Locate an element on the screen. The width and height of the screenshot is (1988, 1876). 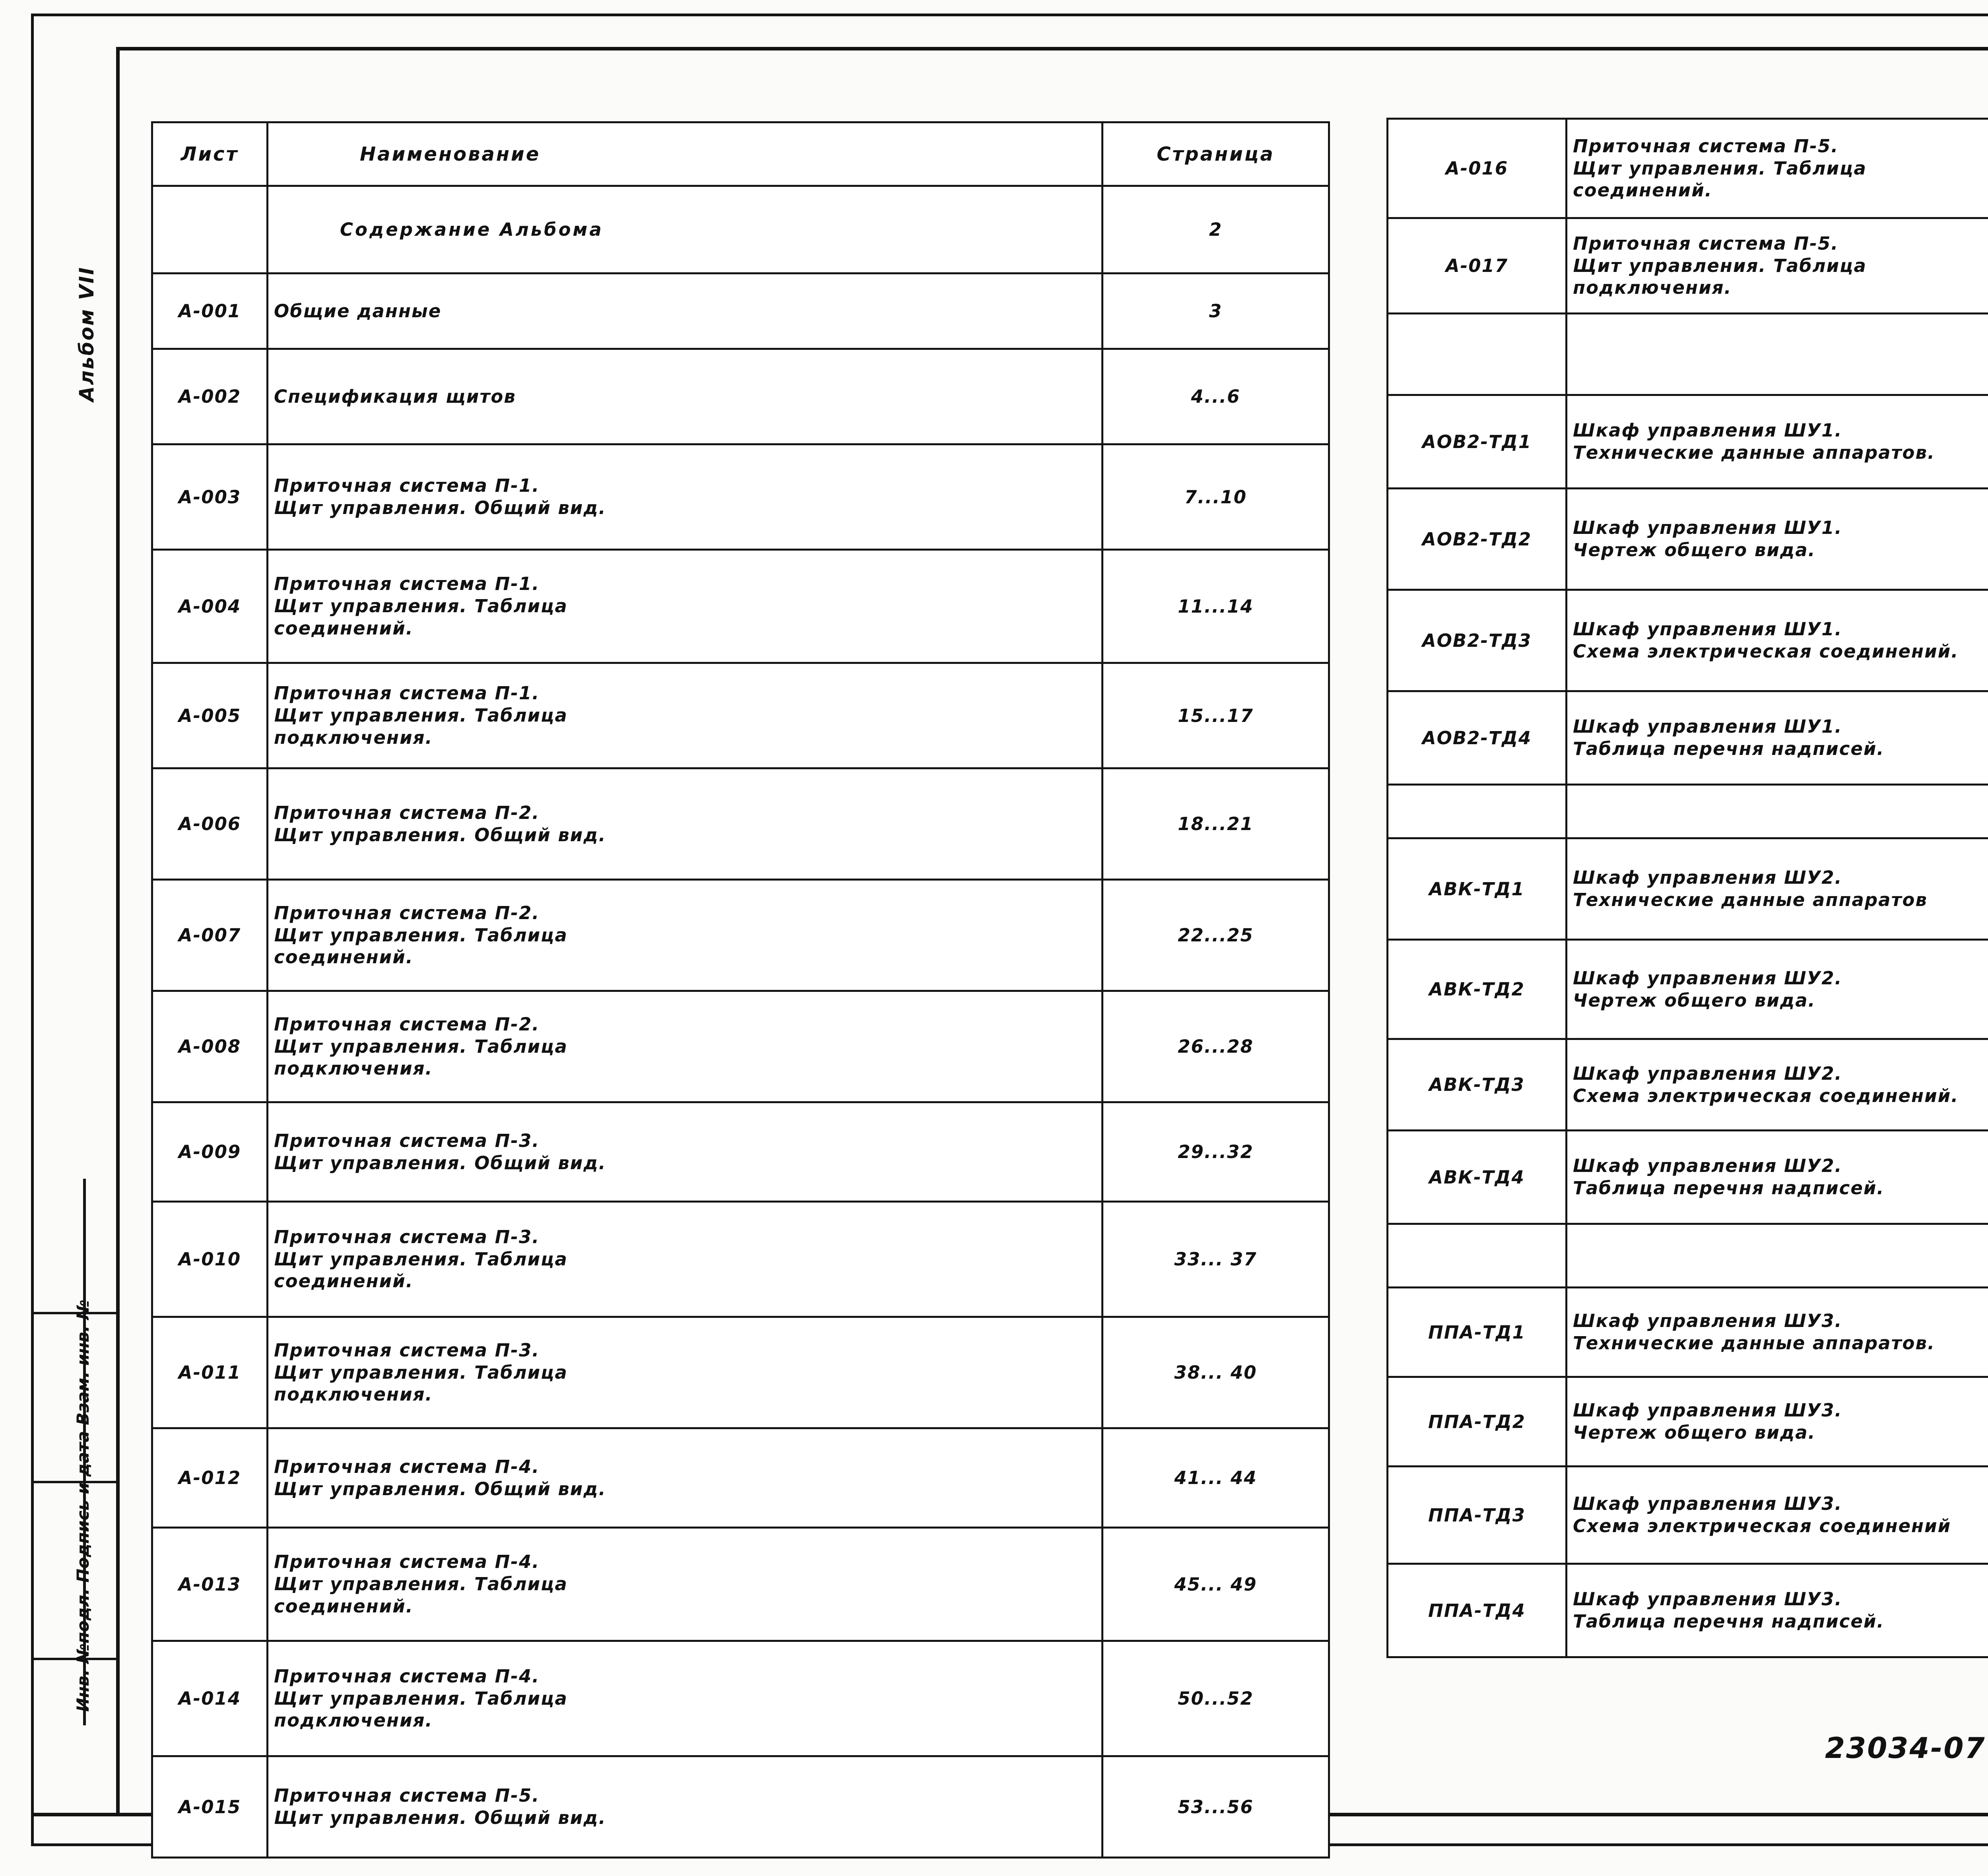
cell-sheet: А-017 is located at coordinates (1476, 265).